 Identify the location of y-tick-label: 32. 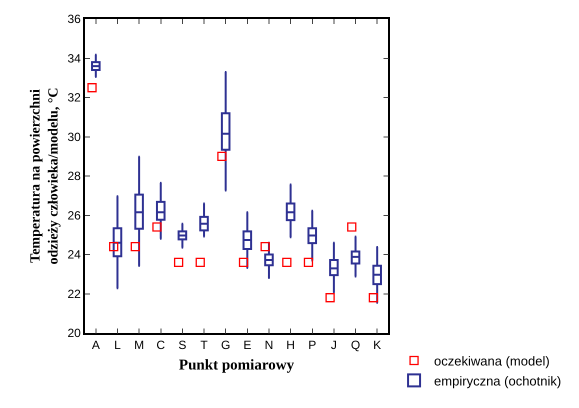
(74, 97).